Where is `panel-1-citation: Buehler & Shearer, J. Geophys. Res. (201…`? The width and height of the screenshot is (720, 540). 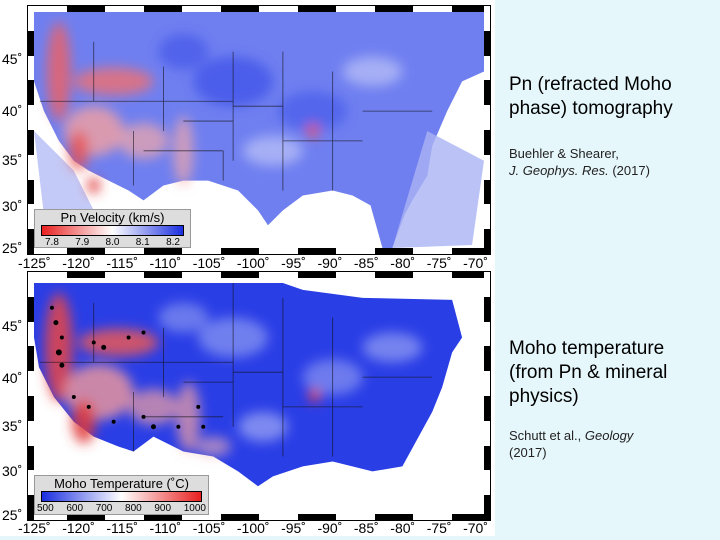 panel-1-citation: Buehler & Shearer, J. Geophys. Res. (201… is located at coordinates (579, 162).